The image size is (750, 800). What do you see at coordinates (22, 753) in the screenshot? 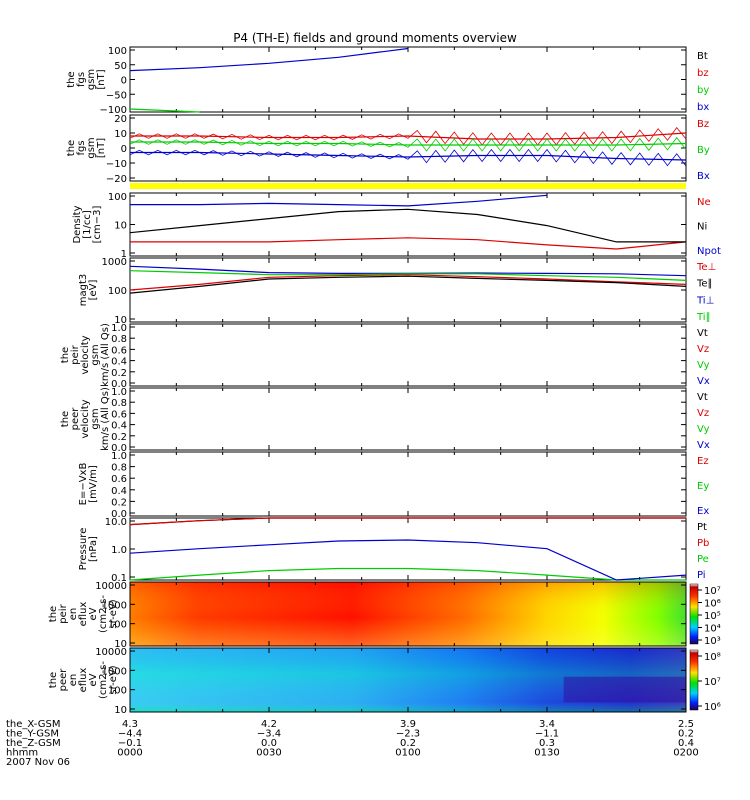
I see `x-row-label: hhmm` at bounding box center [22, 753].